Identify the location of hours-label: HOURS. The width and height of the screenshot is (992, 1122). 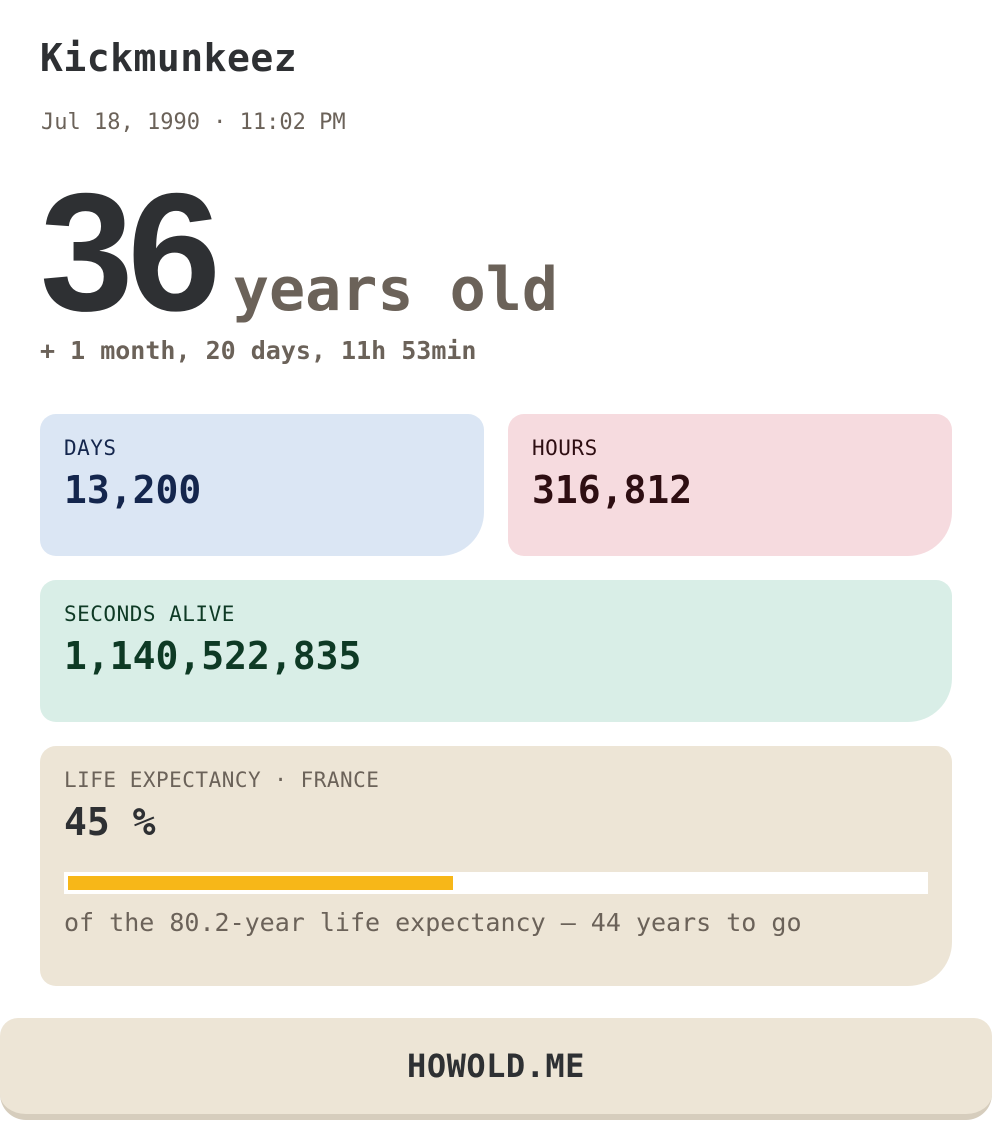
(565, 448).